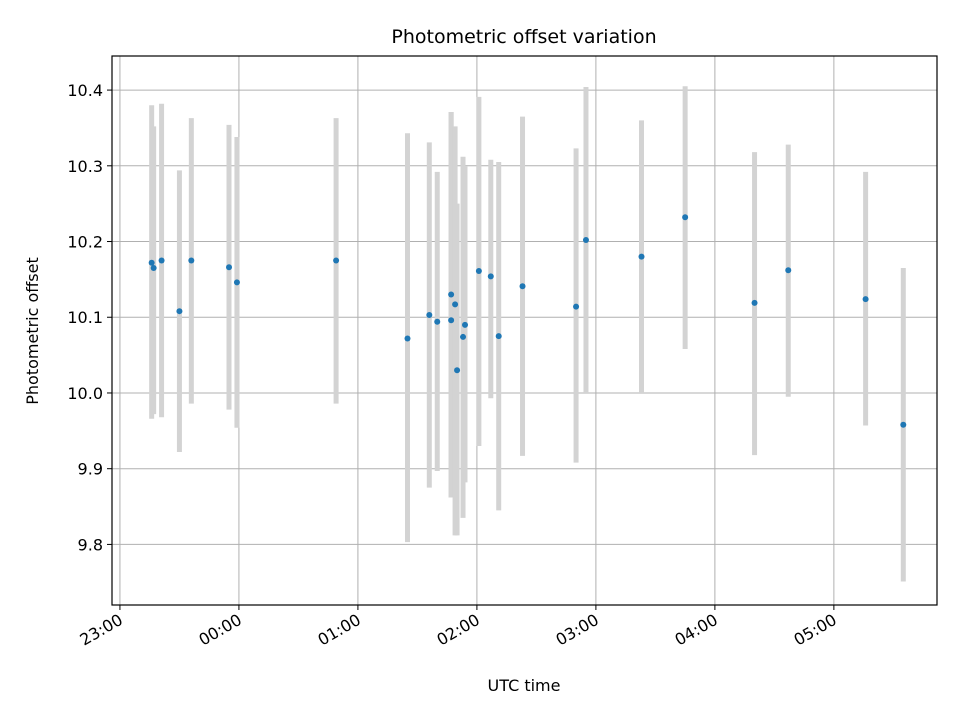 This screenshot has width=960, height=720. Describe the element at coordinates (695, 630) in the screenshot. I see `x-tick-label: 04:00` at that location.